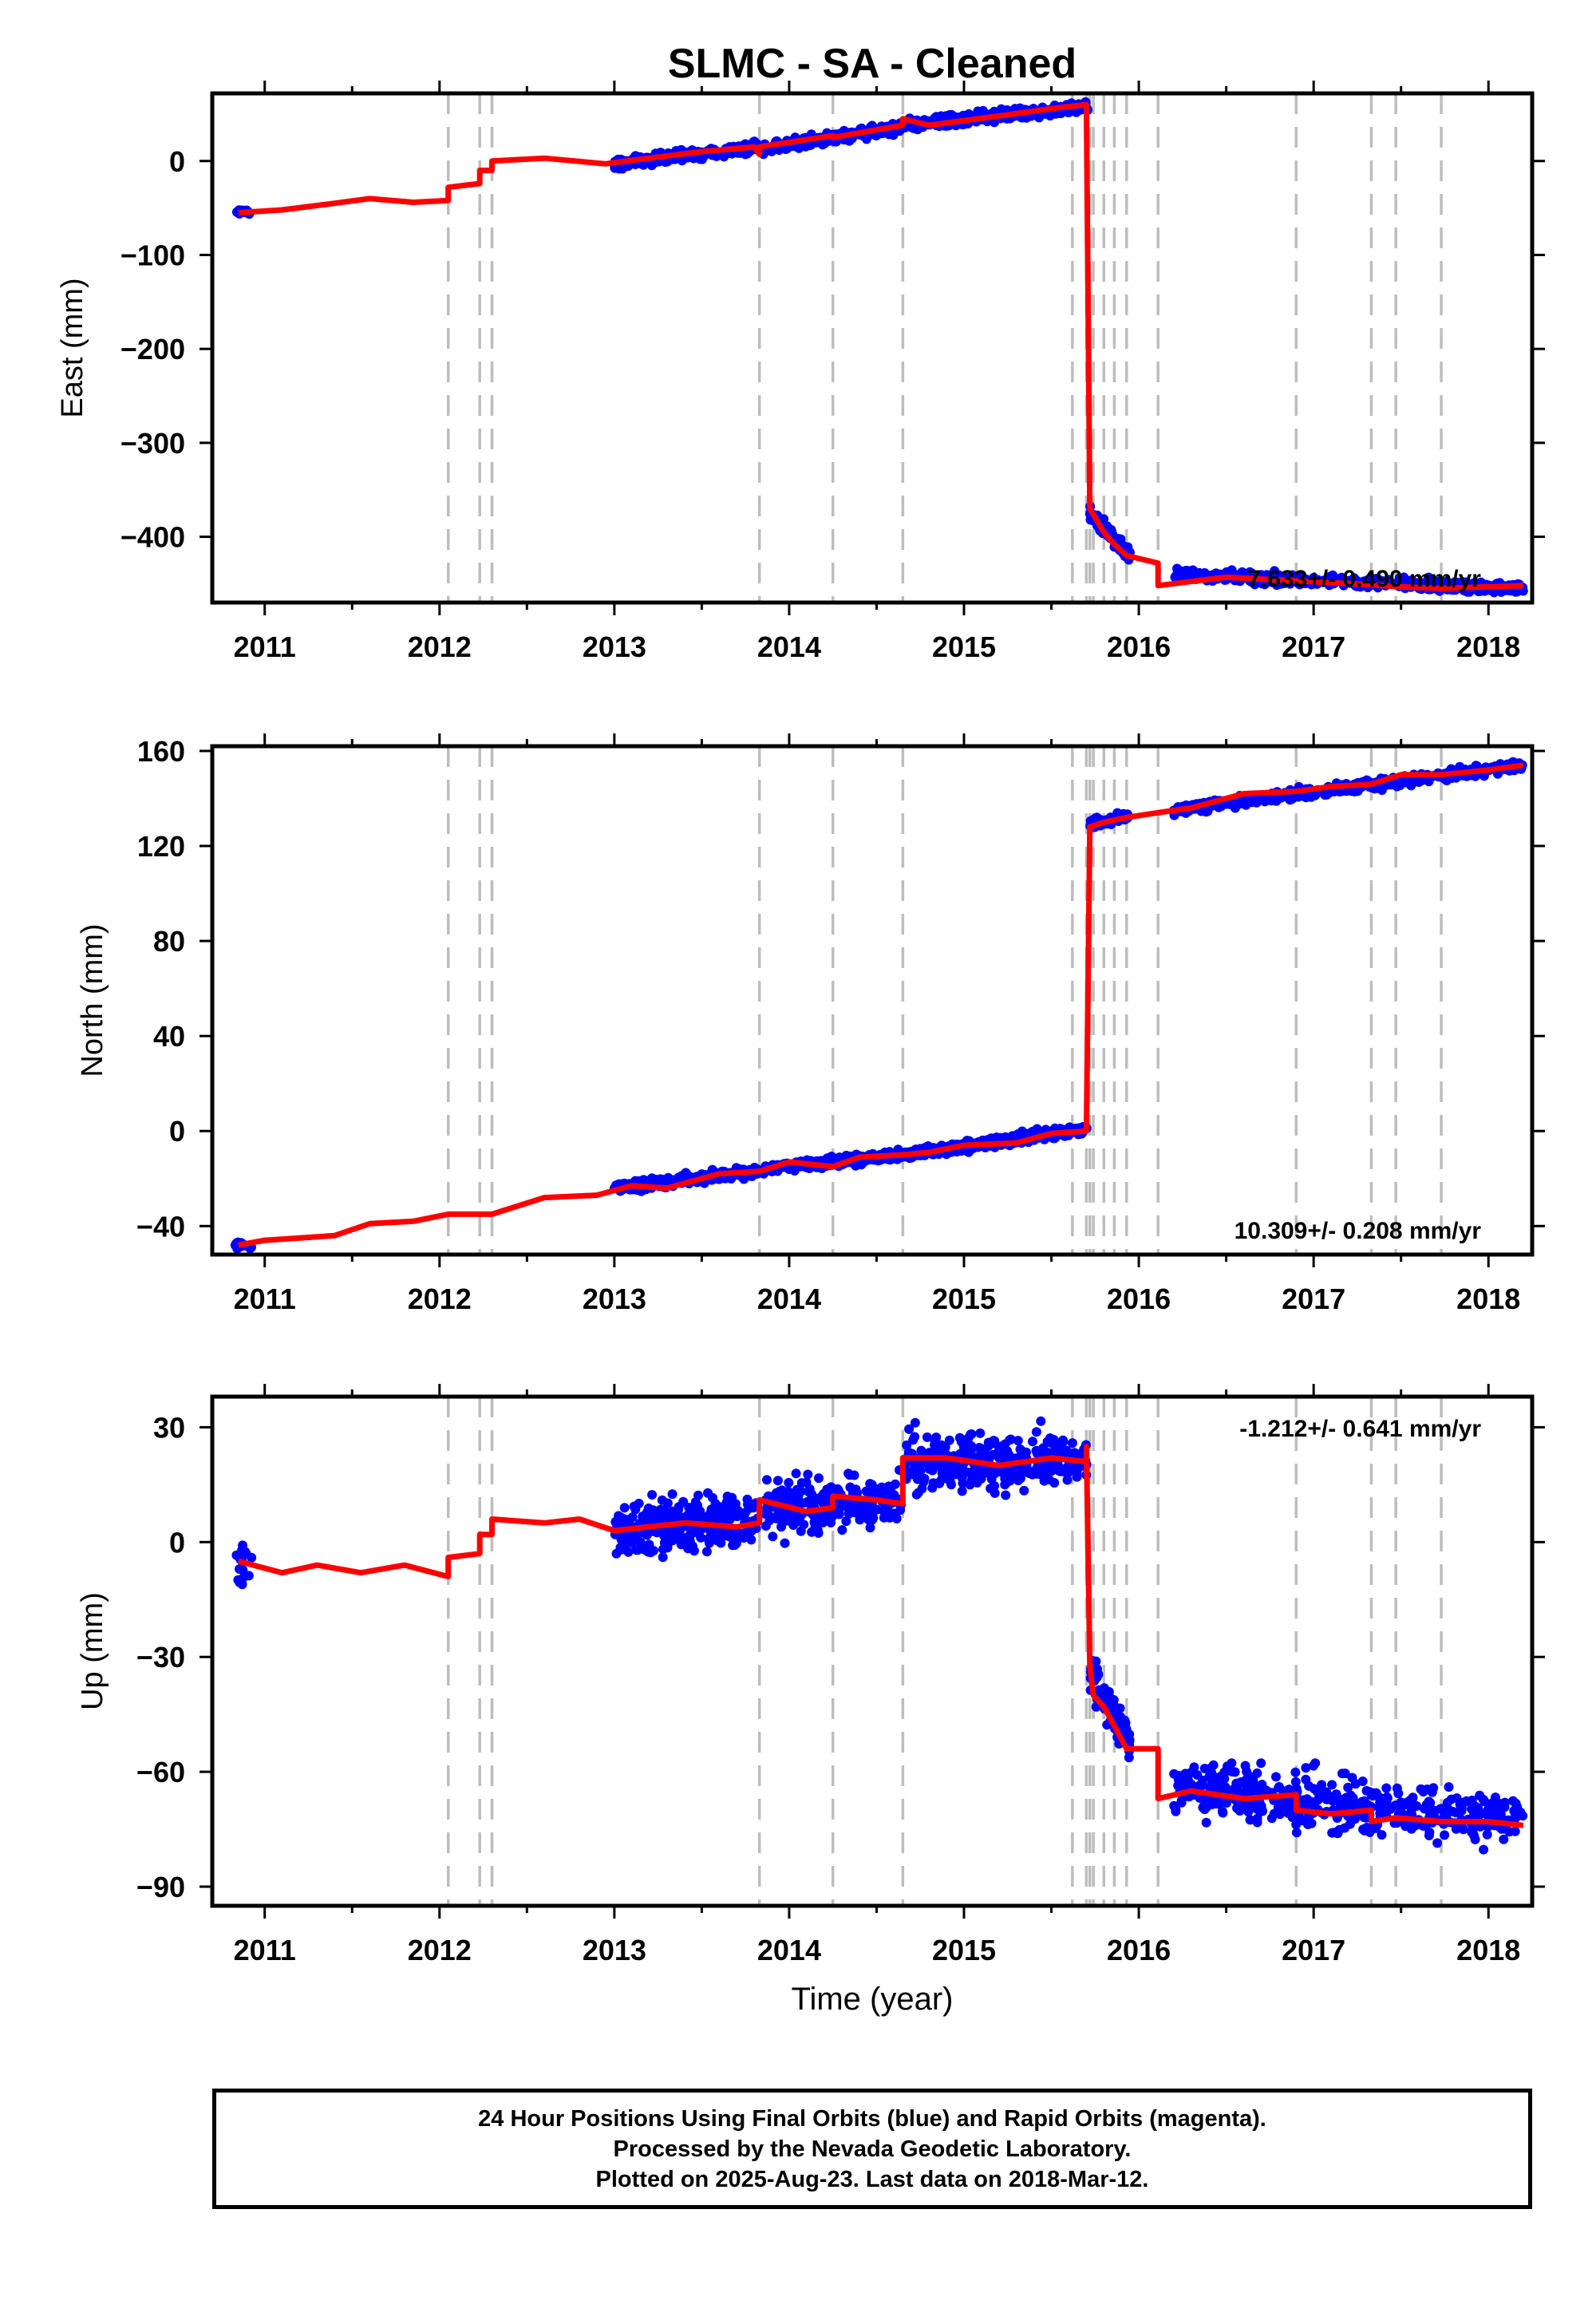 Image resolution: width=1596 pixels, height=2316 pixels. I want to click on x-tick-label: 2011, so click(265, 646).